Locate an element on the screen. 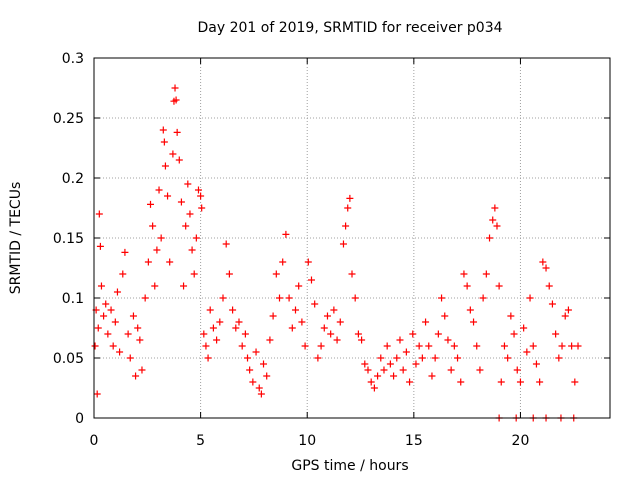 The image size is (640, 480). x-axis-label: GPS time / hours is located at coordinates (349, 466).